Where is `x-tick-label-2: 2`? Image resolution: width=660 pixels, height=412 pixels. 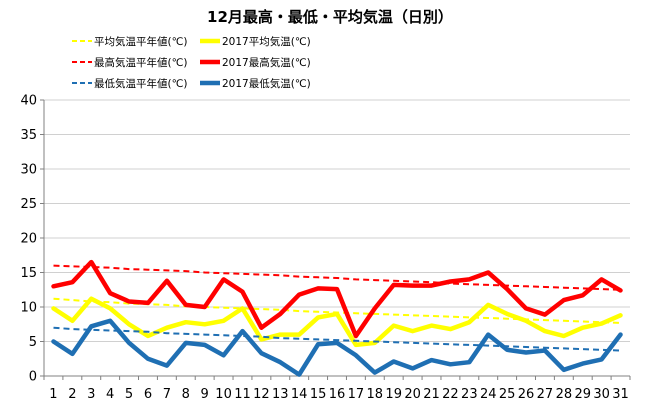 x-tick-label-2: 2 is located at coordinates (72, 394).